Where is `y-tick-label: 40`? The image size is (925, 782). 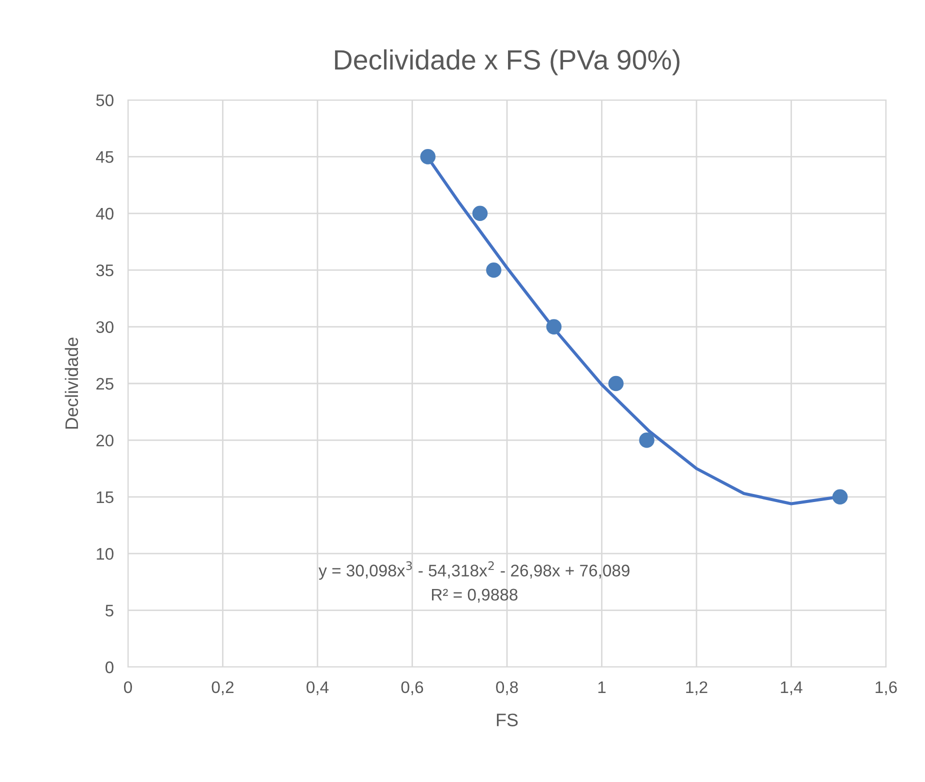
y-tick-label: 40 is located at coordinates (105, 214).